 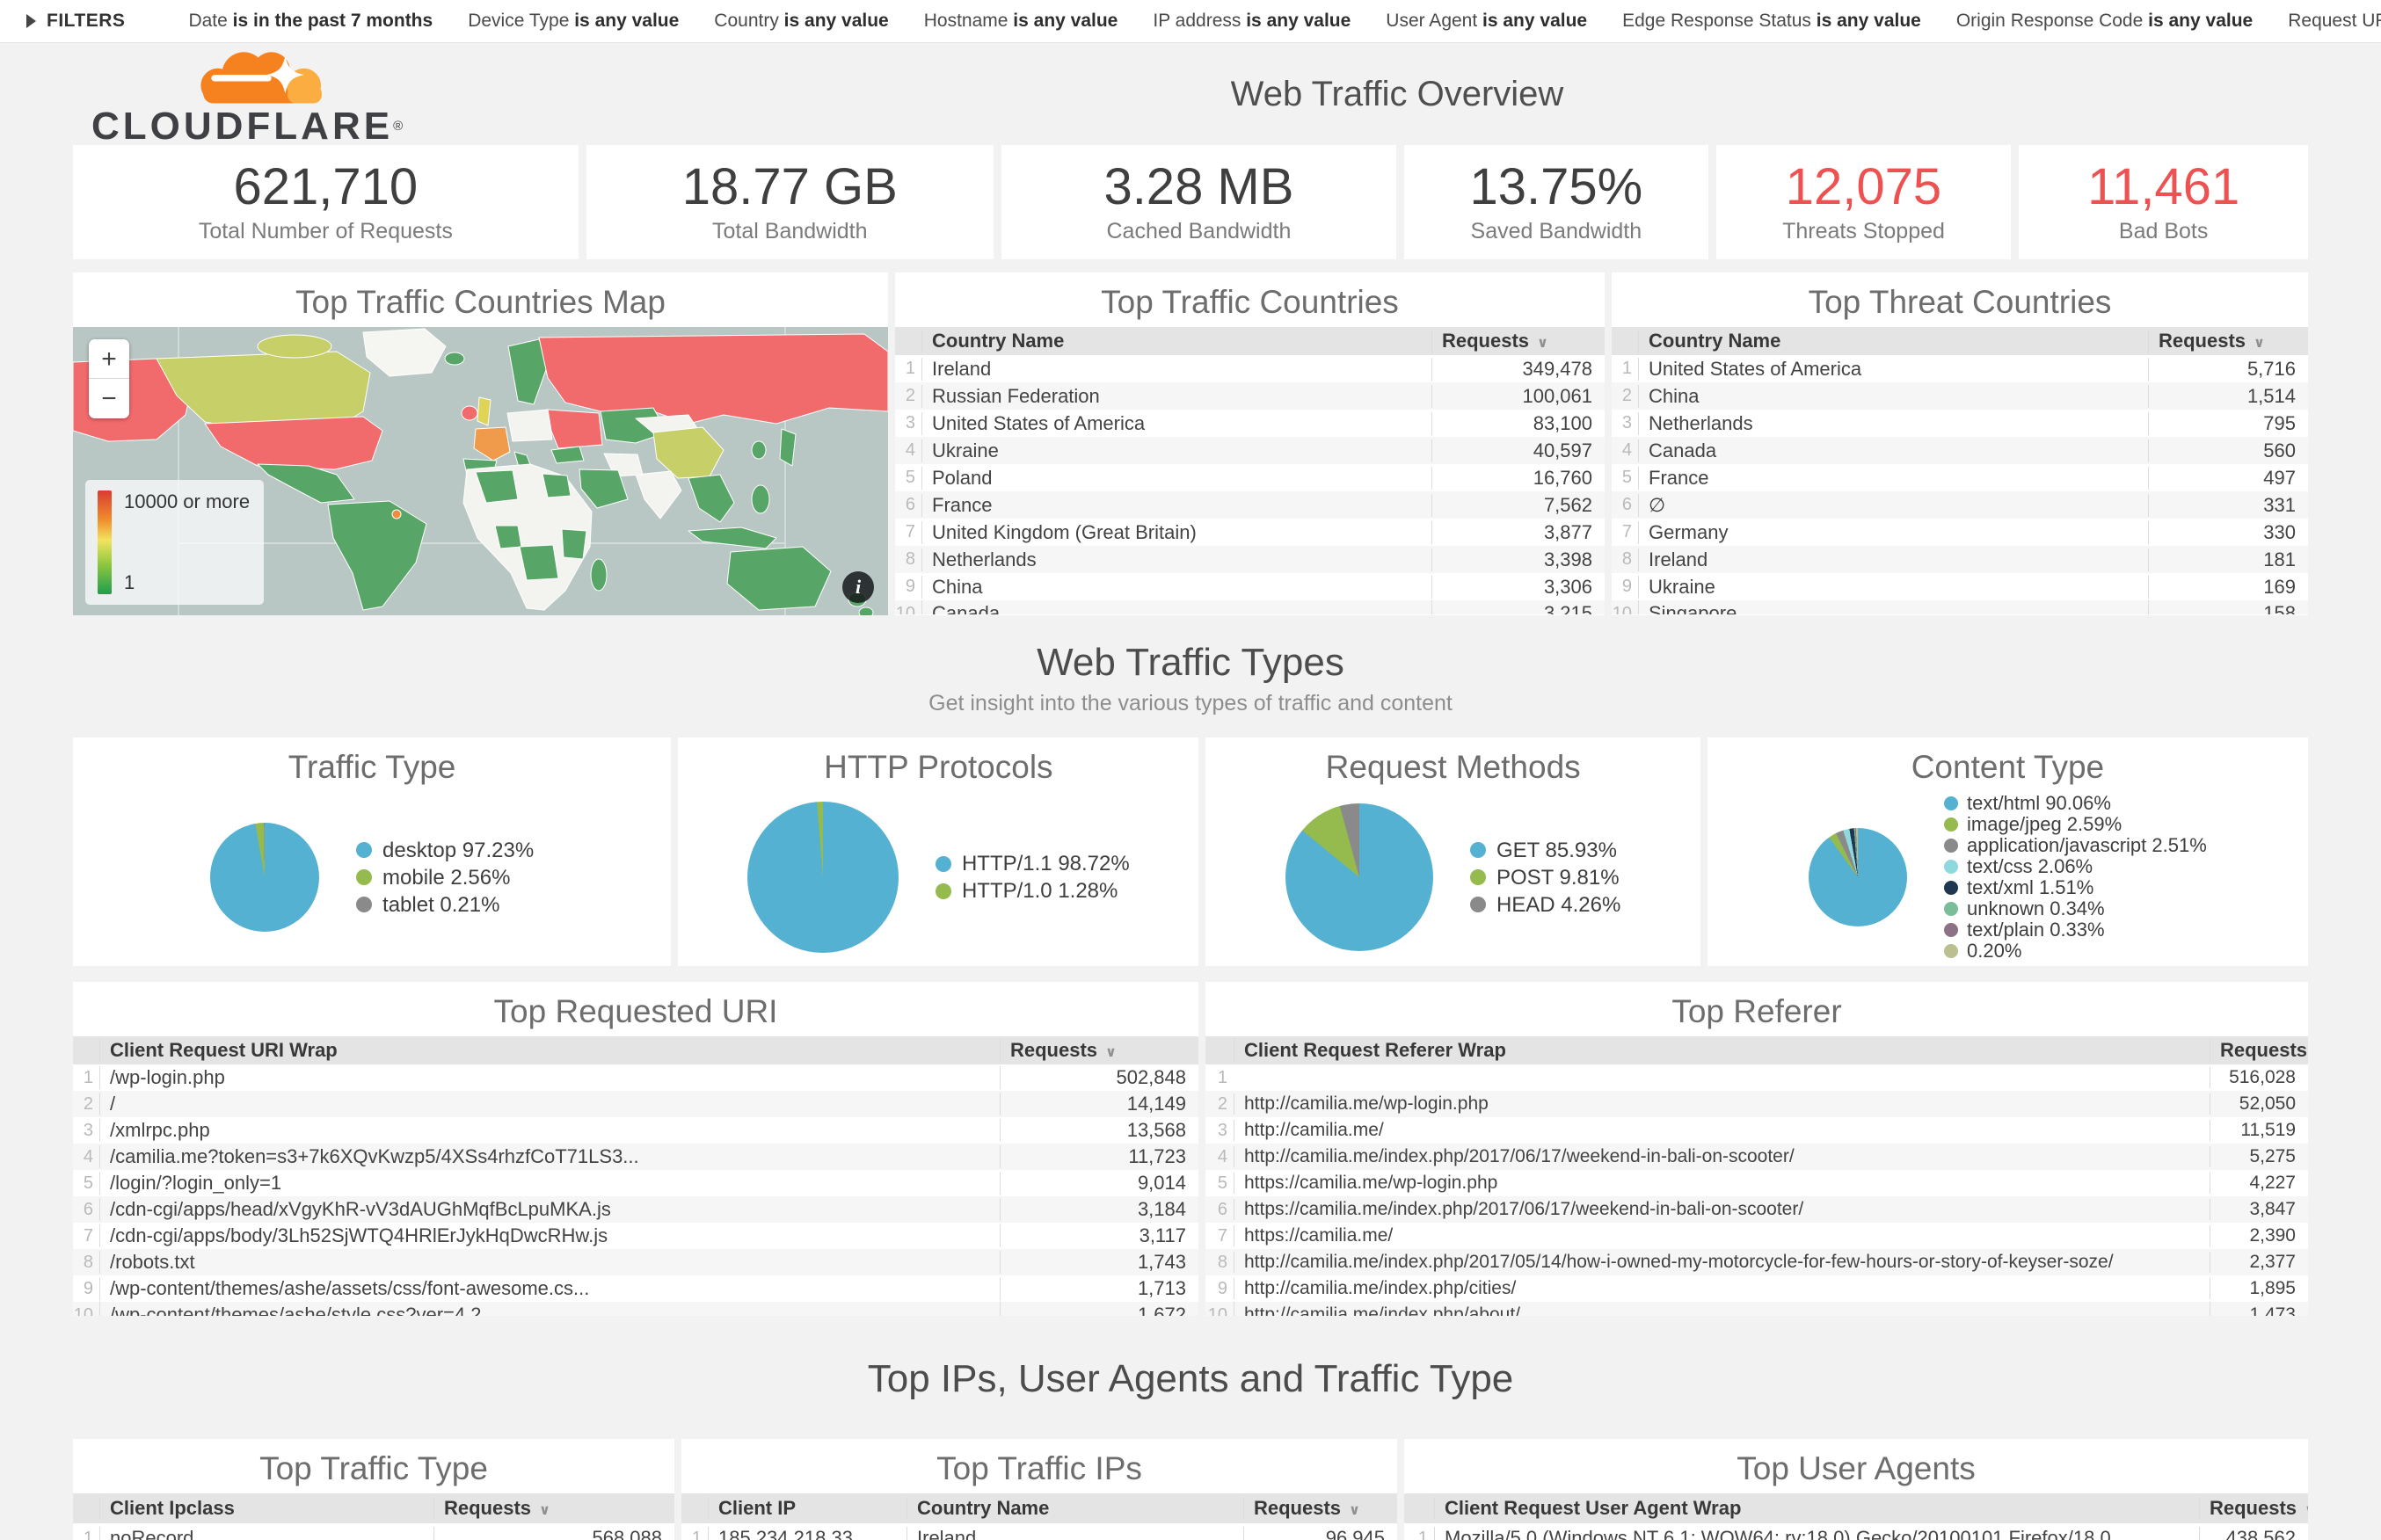 What do you see at coordinates (939, 767) in the screenshot?
I see `panel-title: HTTP Protocols` at bounding box center [939, 767].